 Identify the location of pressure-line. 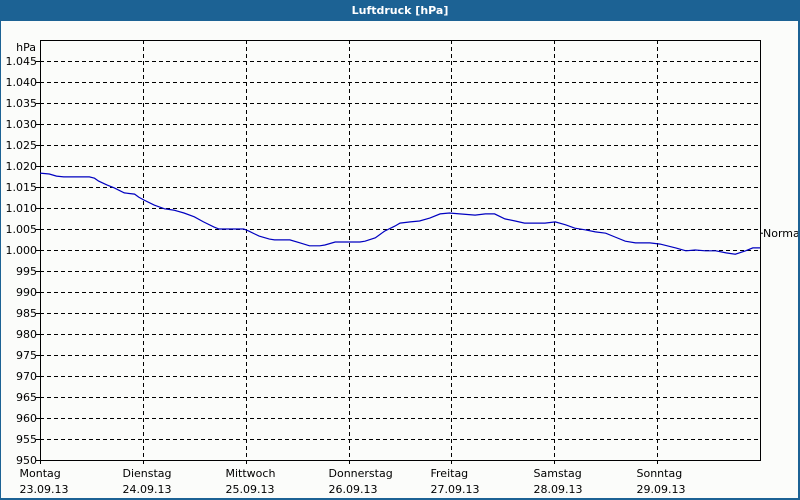
(399, 213).